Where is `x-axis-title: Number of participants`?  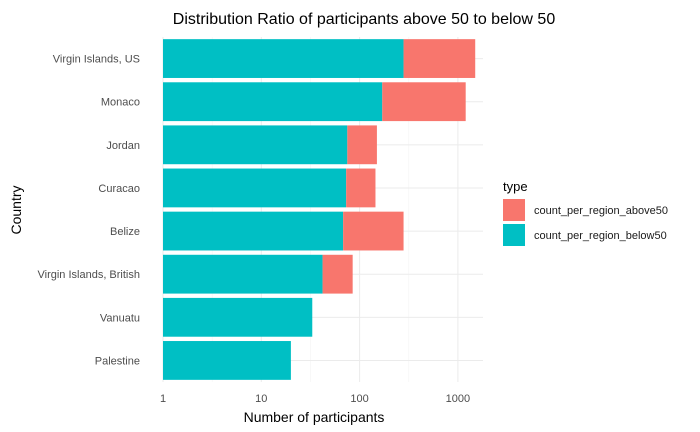 x-axis-title: Number of participants is located at coordinates (314, 417).